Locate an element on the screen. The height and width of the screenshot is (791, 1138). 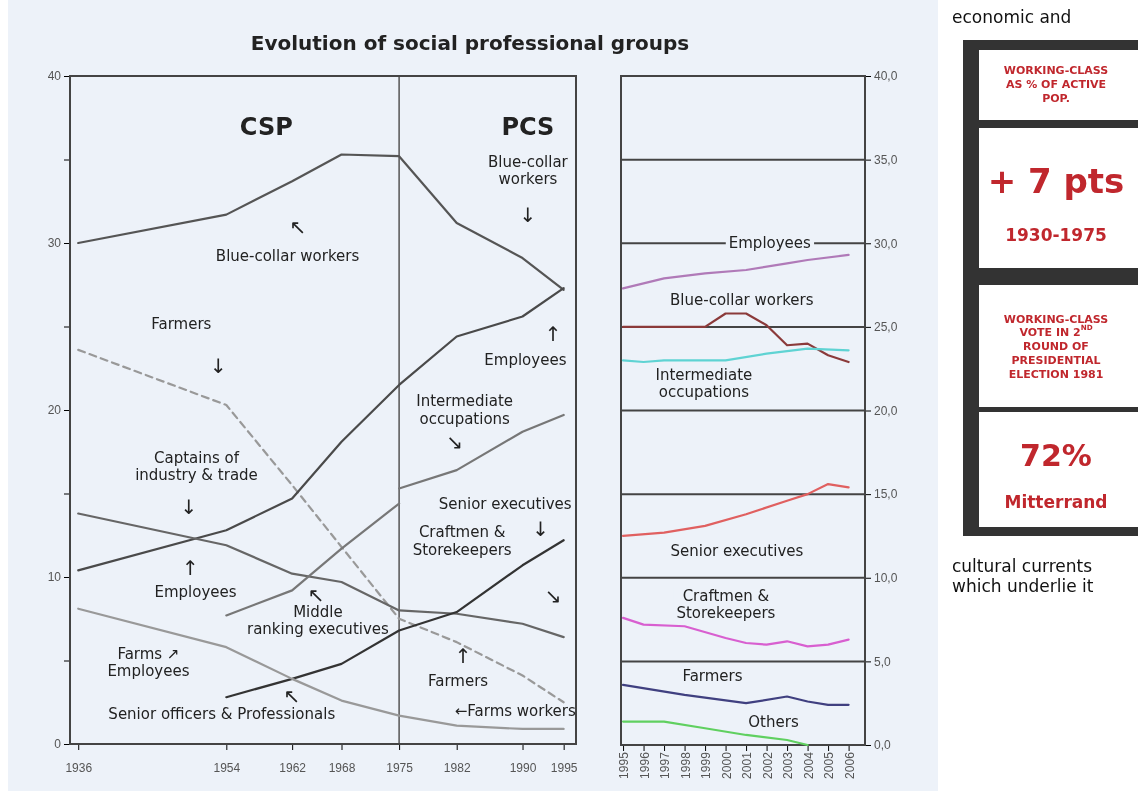
y-tick-label: 35,0 is located at coordinates (886, 159).